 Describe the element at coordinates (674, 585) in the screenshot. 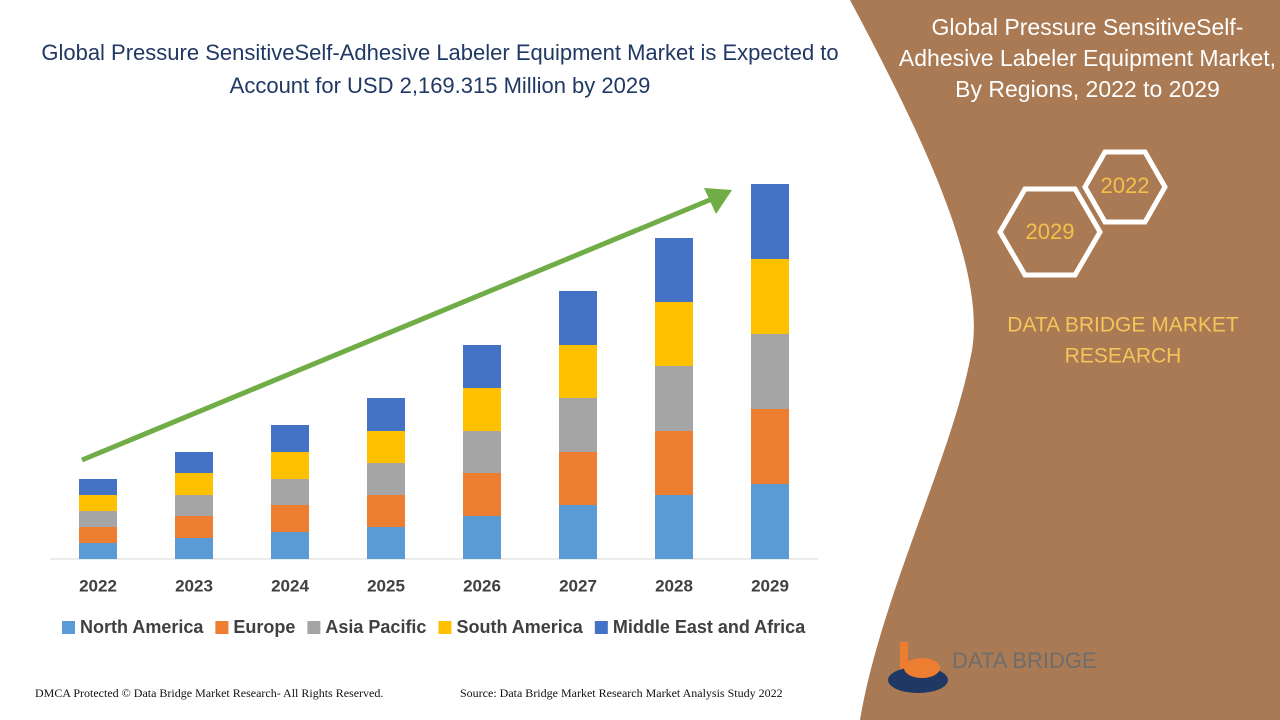

I see `x-tick-label: 2028` at that location.